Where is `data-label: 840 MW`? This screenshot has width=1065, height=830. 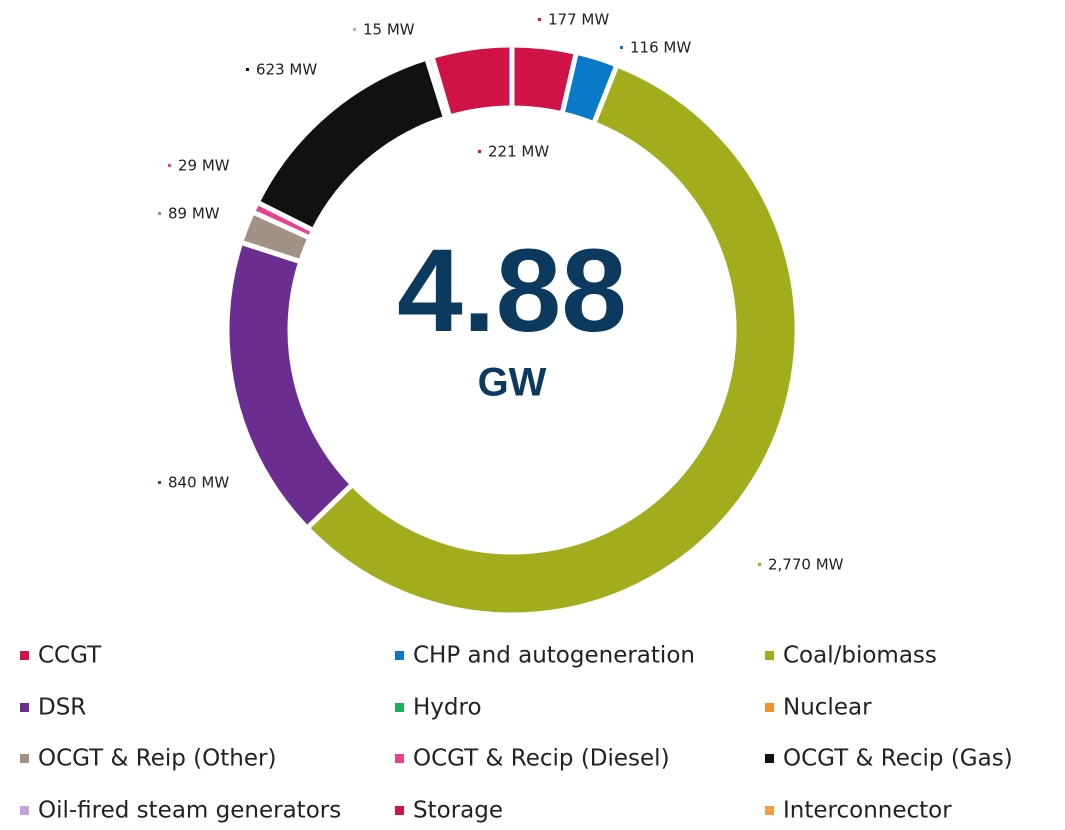
data-label: 840 MW is located at coordinates (198, 483).